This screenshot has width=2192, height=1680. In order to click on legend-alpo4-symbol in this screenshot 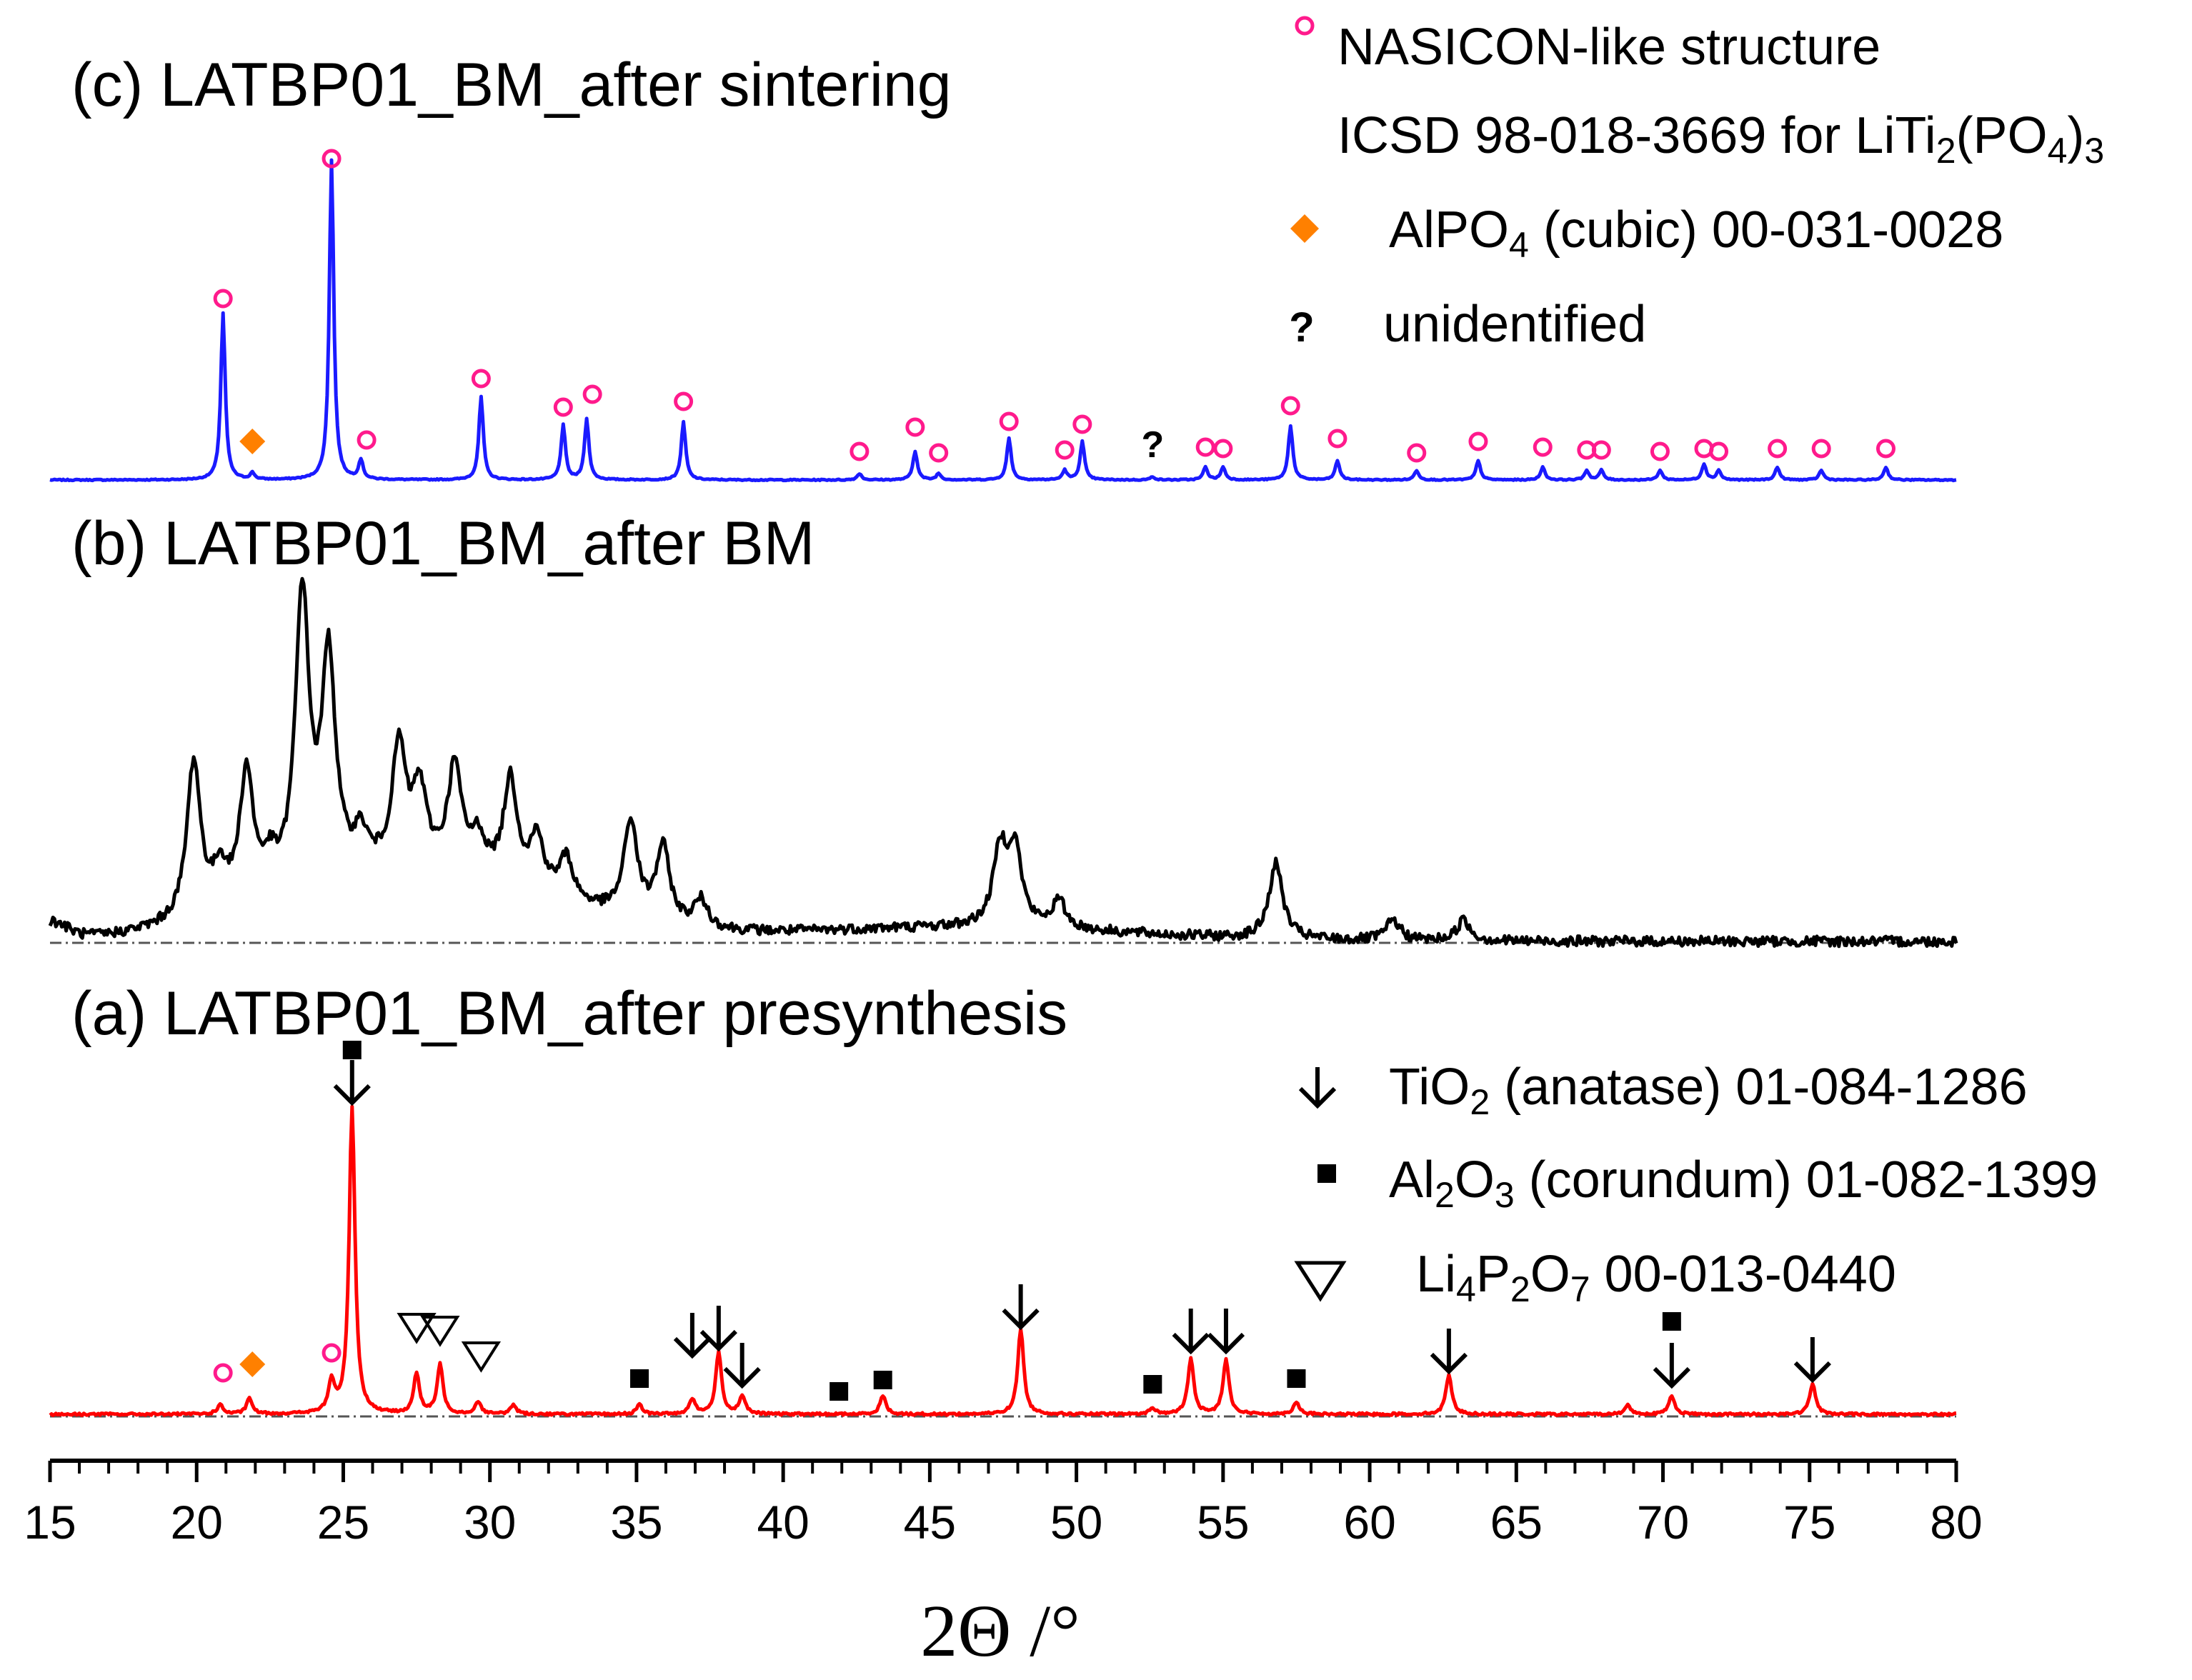, I will do `click(1304, 228)`.